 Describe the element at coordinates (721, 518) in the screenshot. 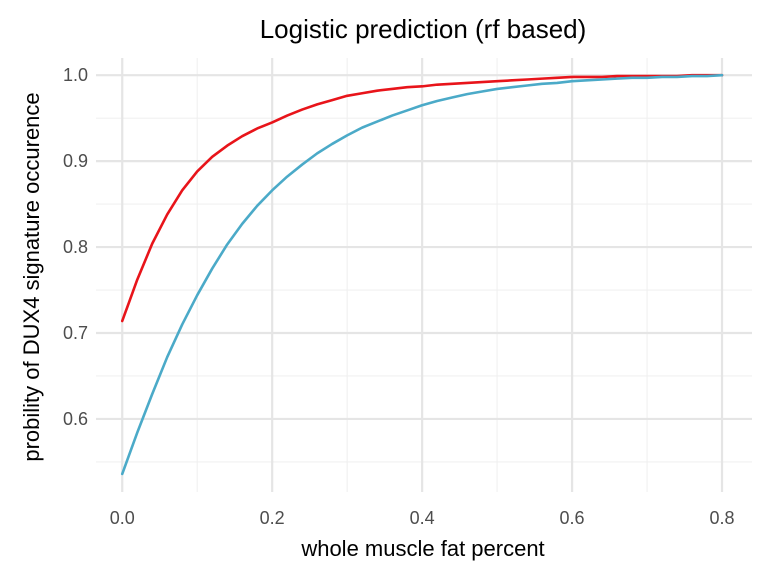

I see `x-tick-label: 0.8` at that location.